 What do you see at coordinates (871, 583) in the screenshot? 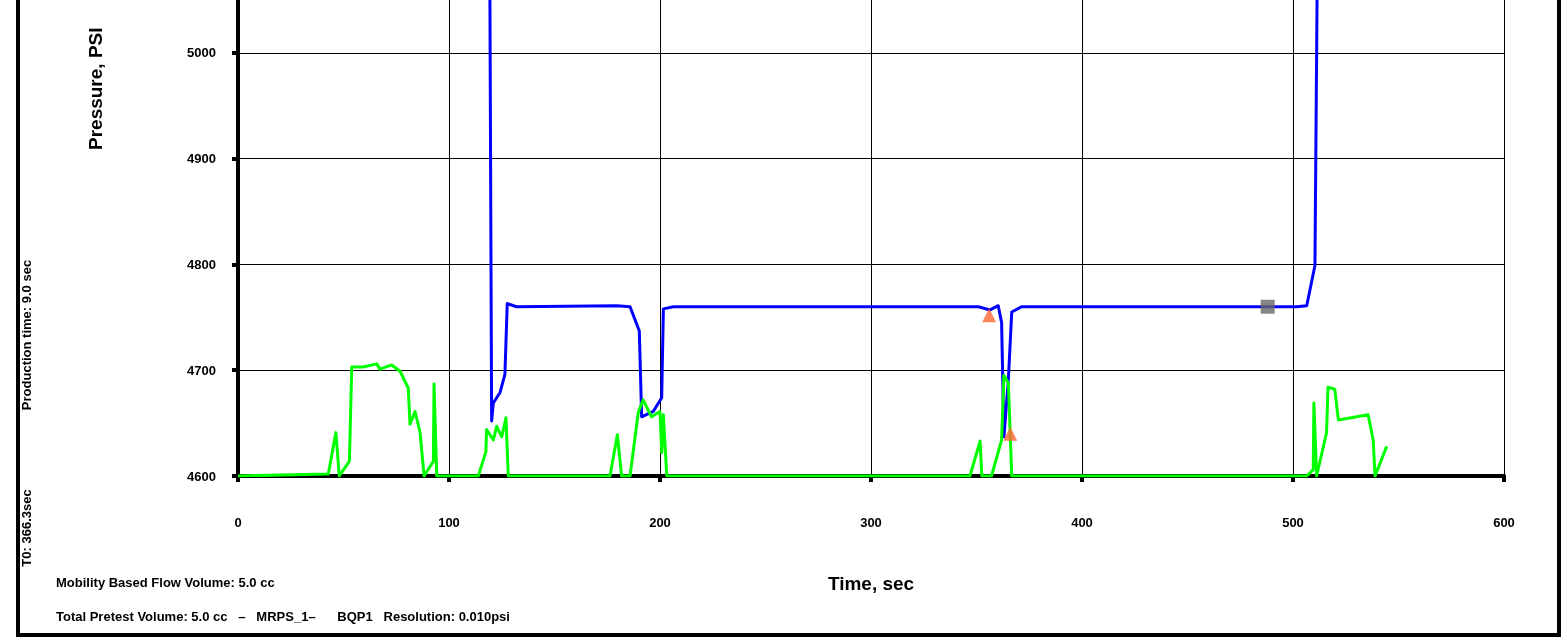
I see `x-axis-title: Time, sec` at bounding box center [871, 583].